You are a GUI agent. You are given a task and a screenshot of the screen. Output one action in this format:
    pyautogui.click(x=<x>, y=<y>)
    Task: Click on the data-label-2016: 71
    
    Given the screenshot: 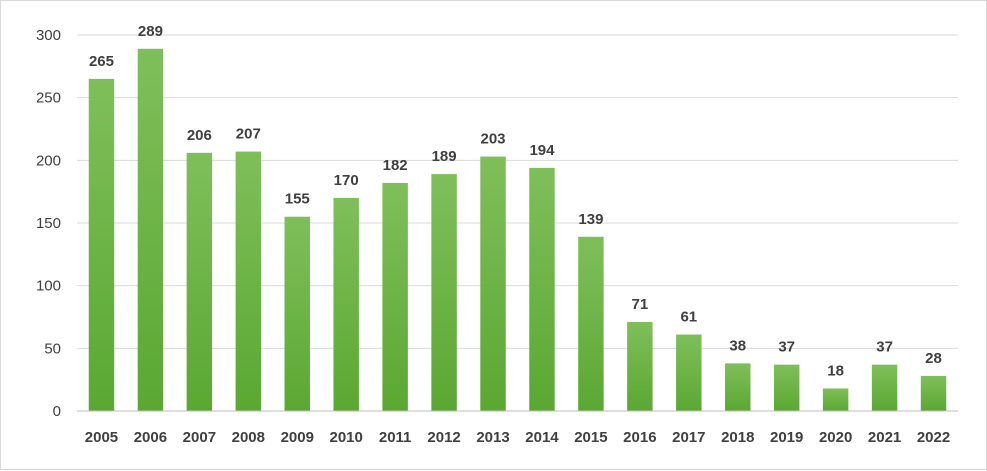 What is the action you would take?
    pyautogui.click(x=640, y=304)
    